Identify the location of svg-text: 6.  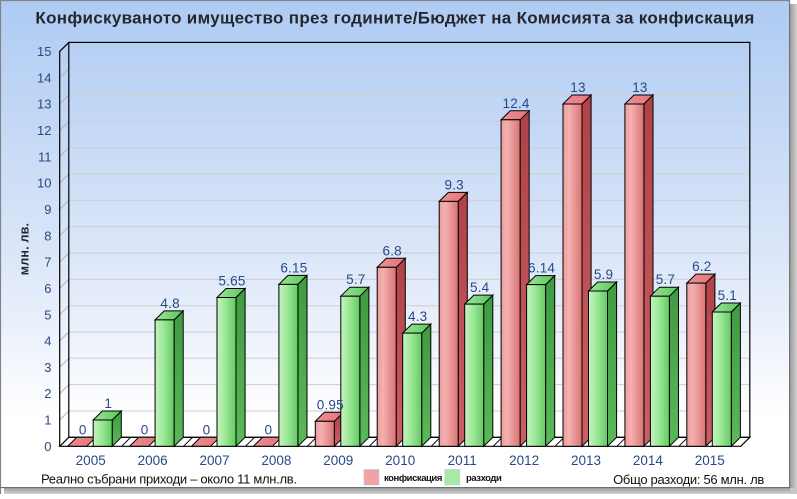
(47, 288).